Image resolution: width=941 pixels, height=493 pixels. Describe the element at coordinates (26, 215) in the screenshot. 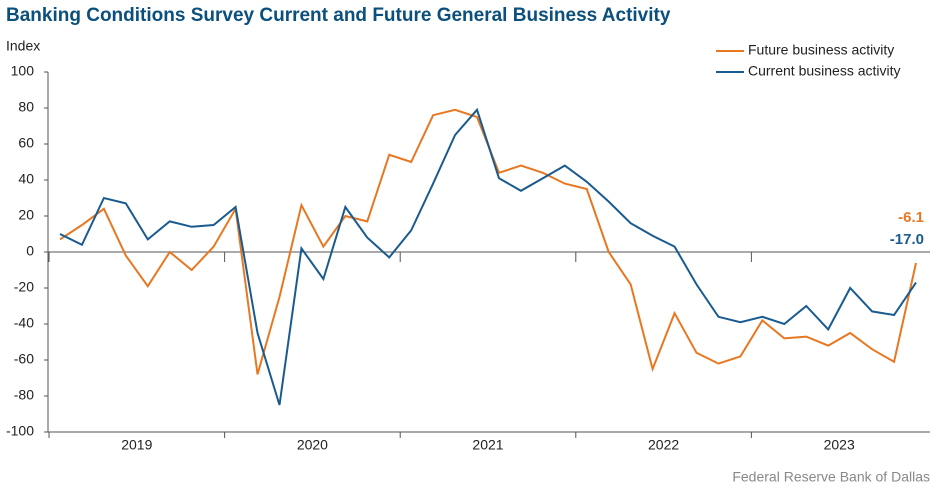

I see `y-tick-label: 20` at that location.